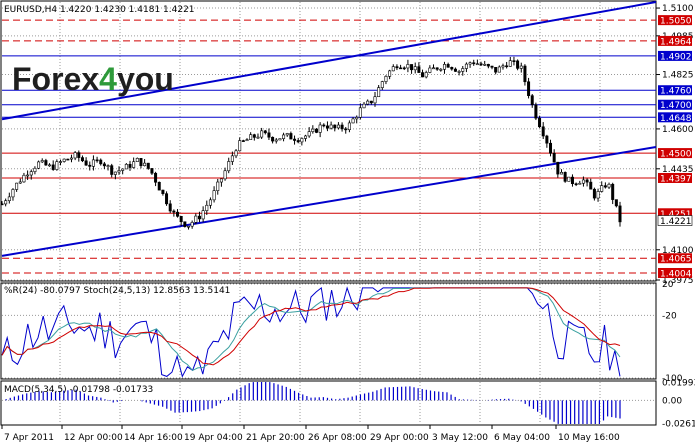 This screenshot has height=447, width=695. Describe the element at coordinates (668, 285) in the screenshot. I see `osc-tick-label-0: 20` at that location.